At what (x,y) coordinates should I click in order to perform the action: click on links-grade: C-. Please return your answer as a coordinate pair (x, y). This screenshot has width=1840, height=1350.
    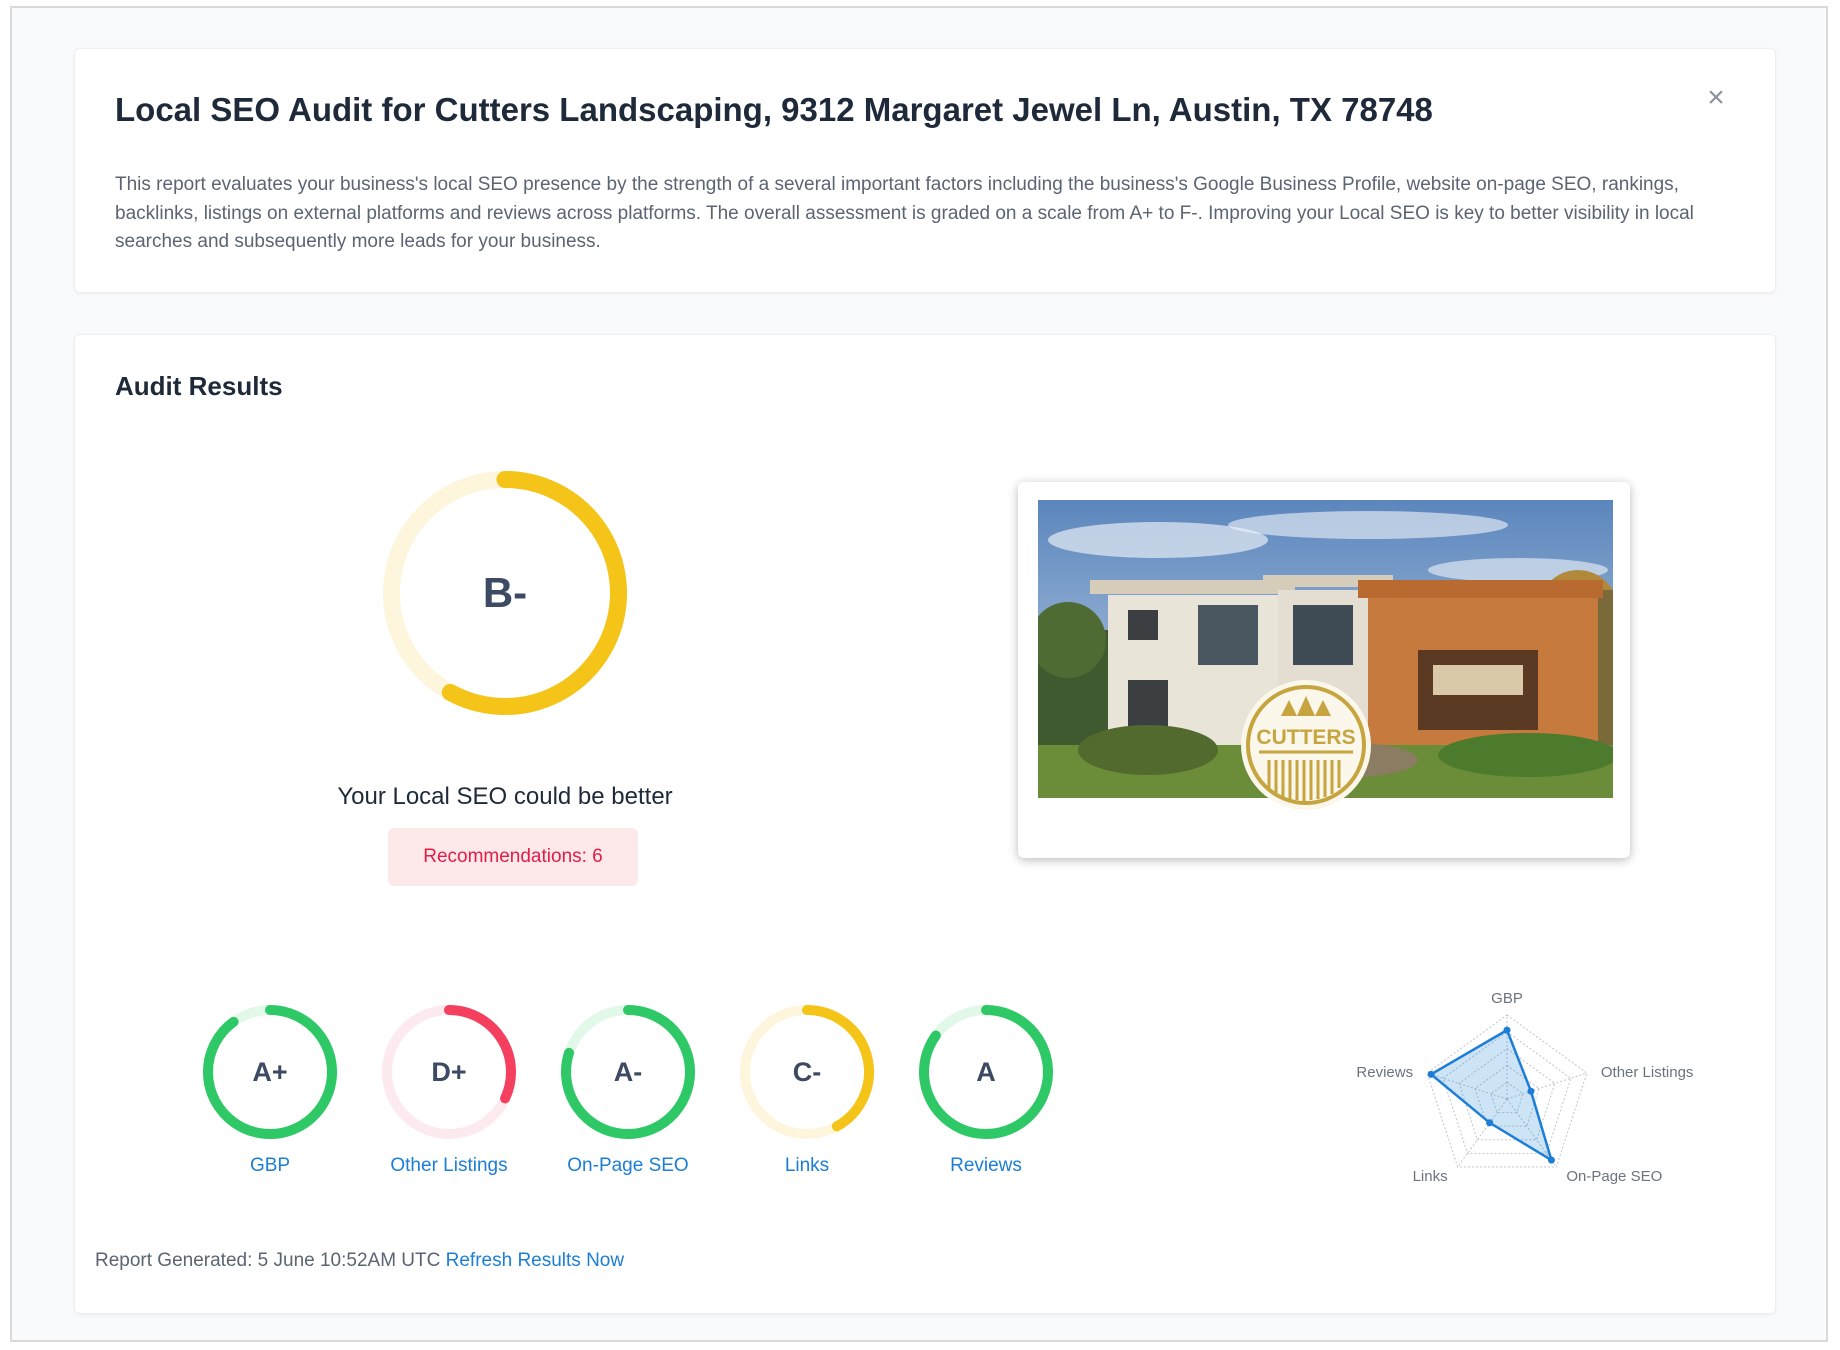
    Looking at the image, I should click on (807, 1071).